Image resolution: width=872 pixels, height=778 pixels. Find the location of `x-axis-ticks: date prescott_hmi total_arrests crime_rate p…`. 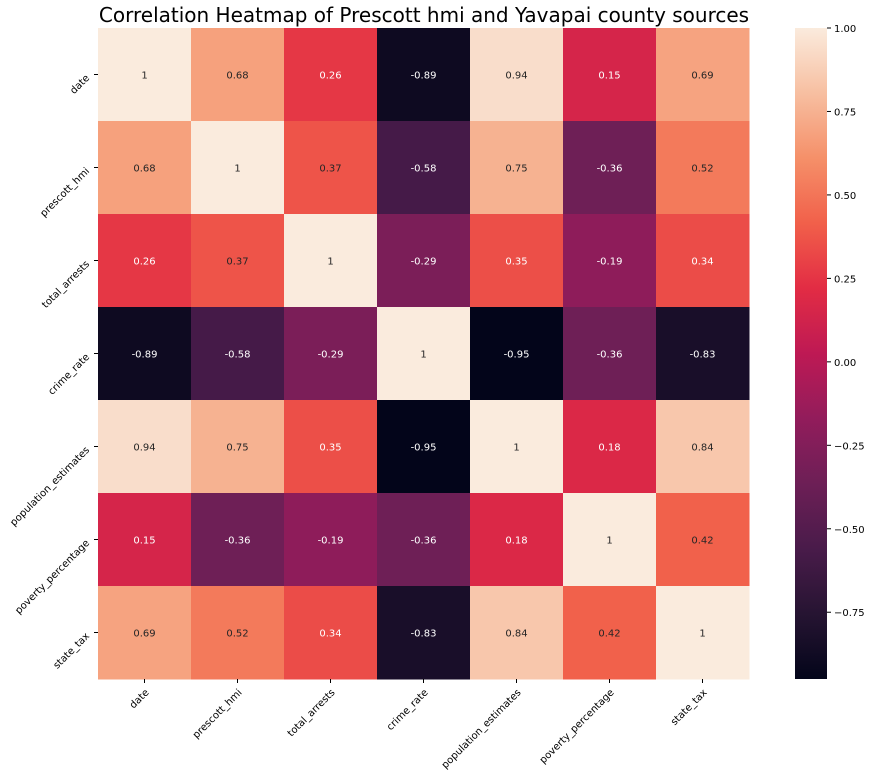

x-axis-ticks: date prescott_hmi total_arrests crime_rate p… is located at coordinates (419, 725).